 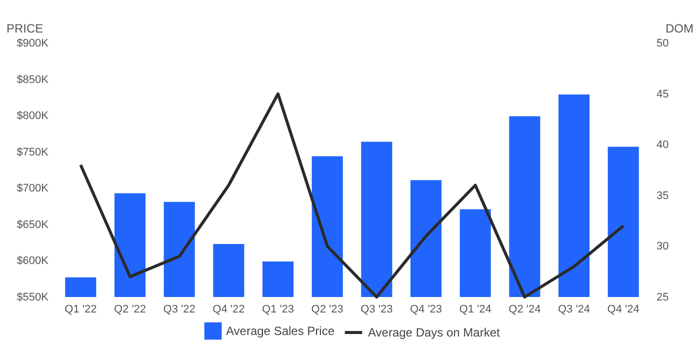 What do you see at coordinates (80, 310) in the screenshot?
I see `x-tick-label: Q1 '22` at bounding box center [80, 310].